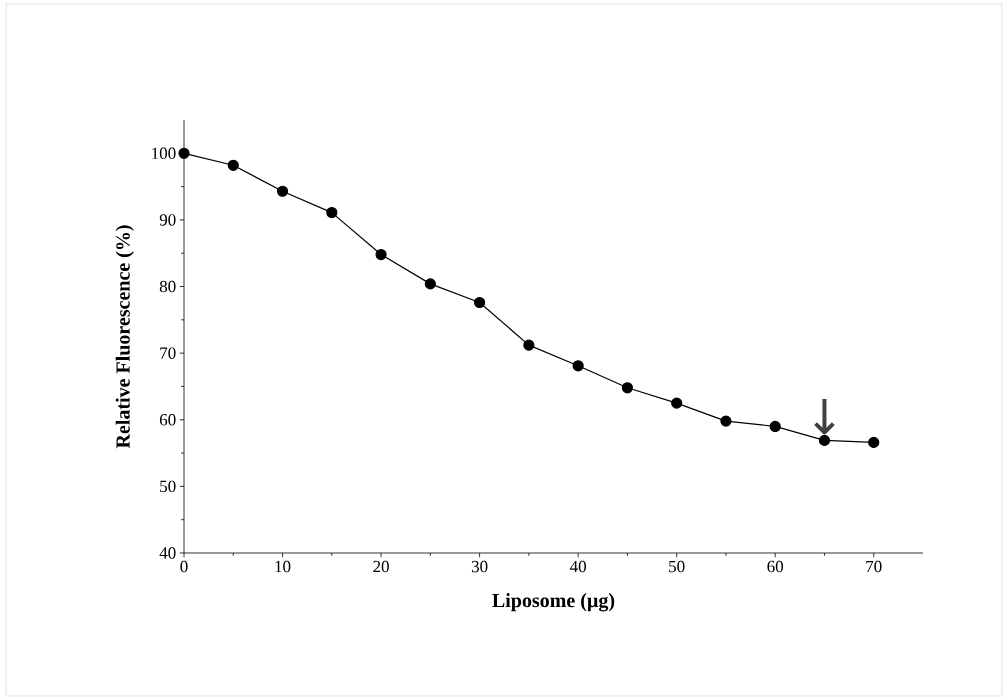  I want to click on x-tick-label: 40, so click(577, 566).